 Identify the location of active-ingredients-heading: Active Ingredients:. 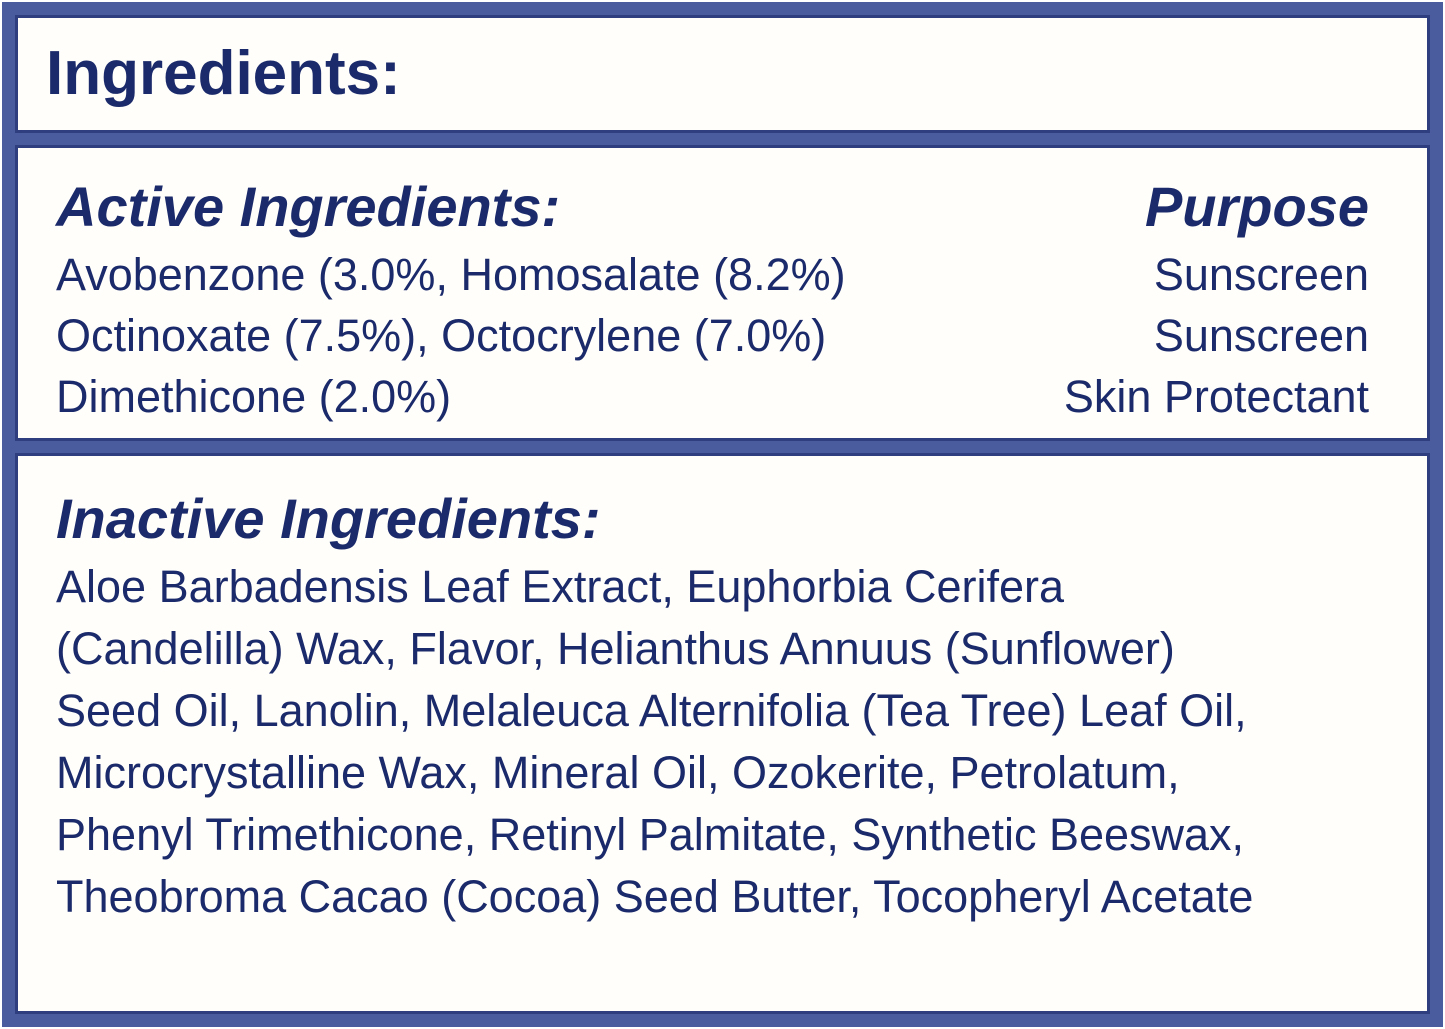
(308, 206).